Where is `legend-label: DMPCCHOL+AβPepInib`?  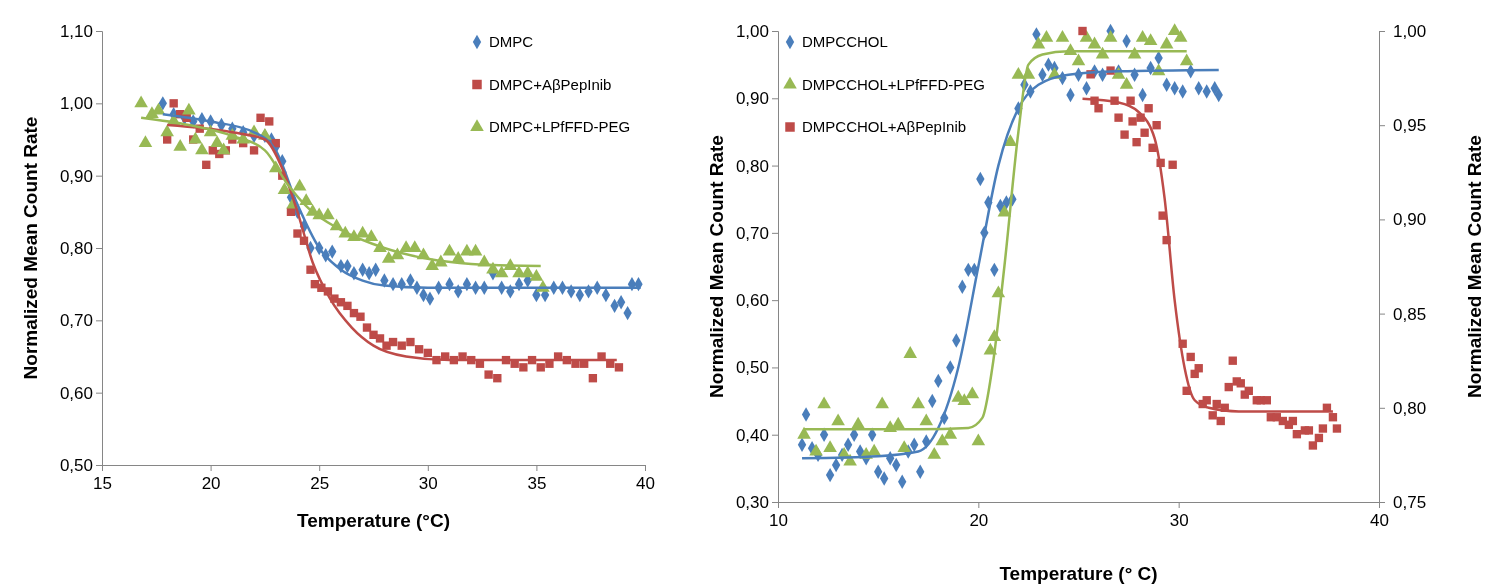
legend-label: DMPCCHOL+AβPepInib is located at coordinates (884, 127).